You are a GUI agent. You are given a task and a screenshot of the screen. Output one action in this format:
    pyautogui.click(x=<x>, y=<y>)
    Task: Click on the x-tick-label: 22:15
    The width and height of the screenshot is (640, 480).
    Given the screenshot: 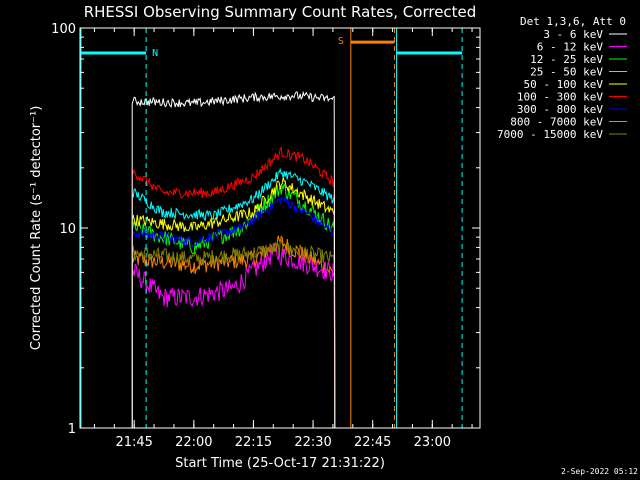 What is the action you would take?
    pyautogui.click(x=253, y=442)
    